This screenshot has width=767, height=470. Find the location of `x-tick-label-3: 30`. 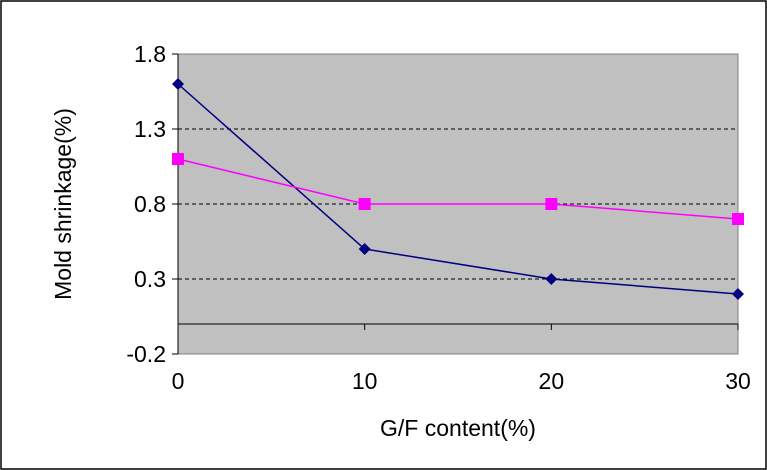

x-tick-label-3: 30 is located at coordinates (738, 381).